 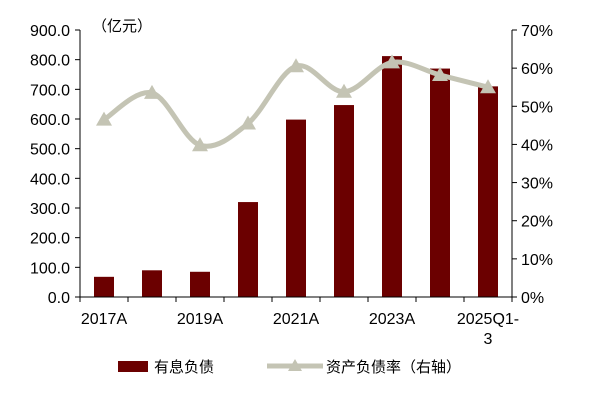 What do you see at coordinates (344, 201) in the screenshot?
I see `bar-2022A` at bounding box center [344, 201].